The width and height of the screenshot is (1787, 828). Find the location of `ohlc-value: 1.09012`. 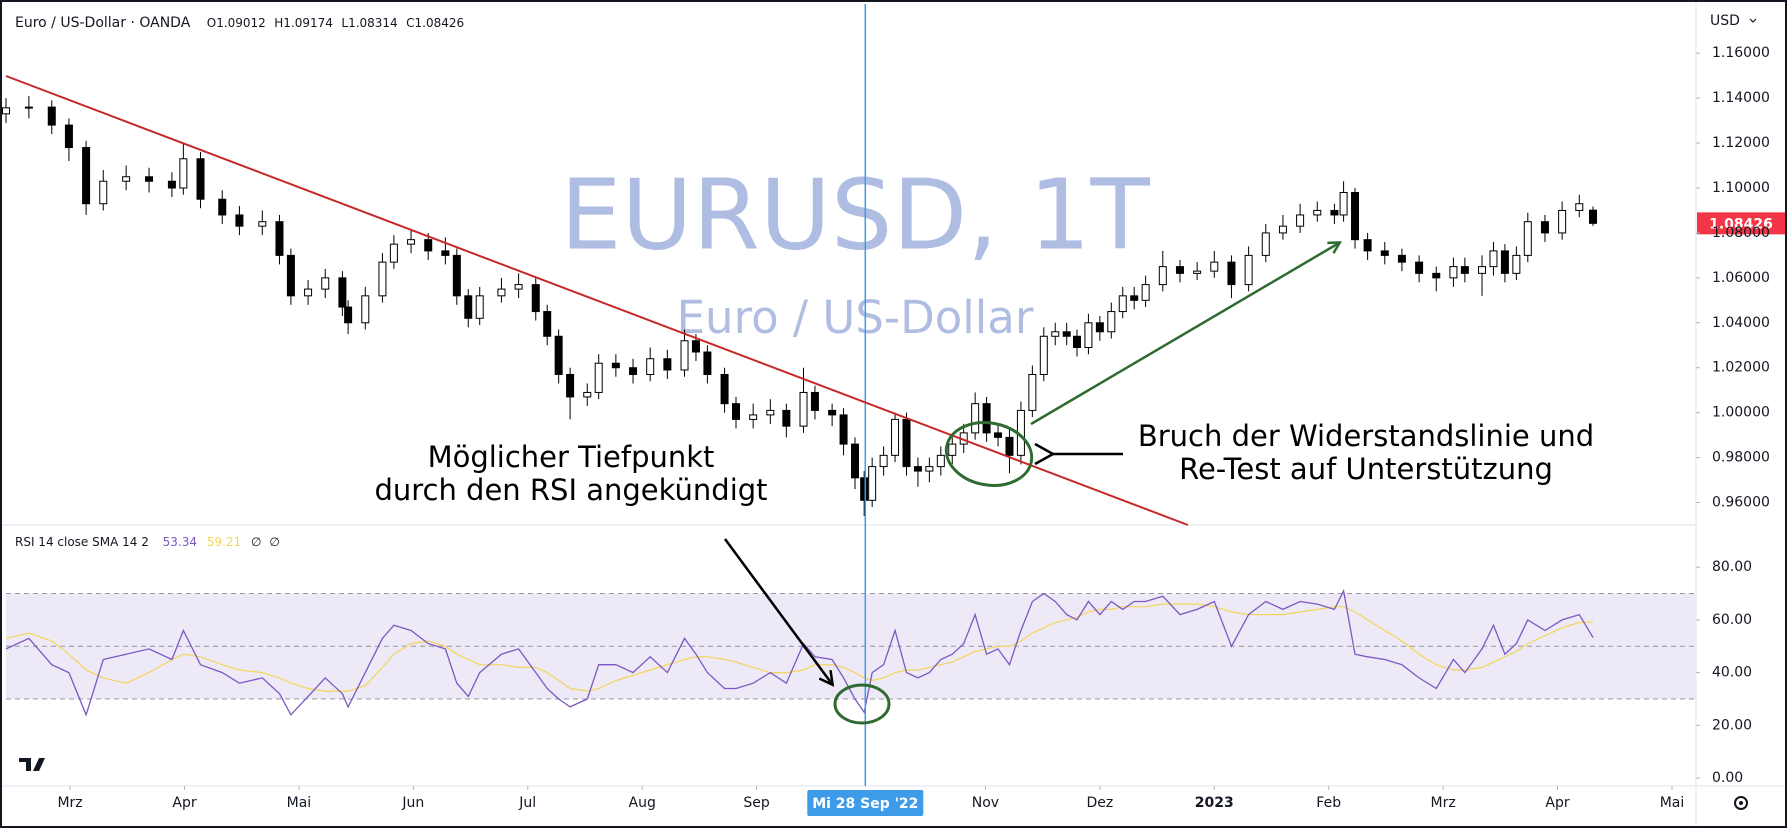

ohlc-value: 1.09012 is located at coordinates (241, 23).